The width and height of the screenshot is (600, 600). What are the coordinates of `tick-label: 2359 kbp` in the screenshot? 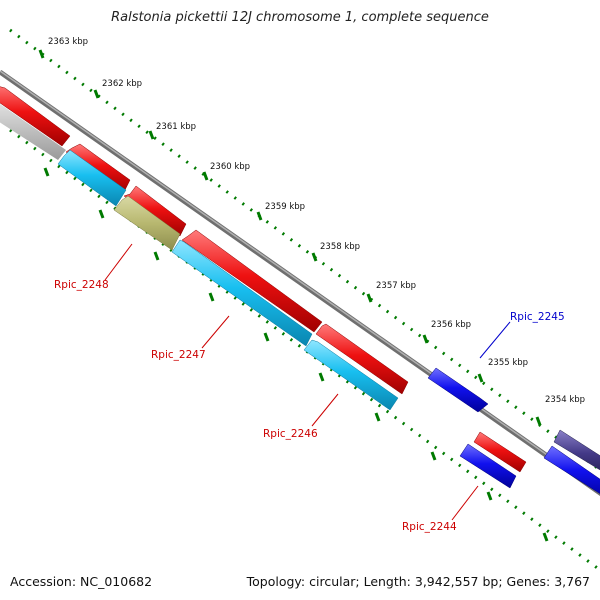 It's located at (285, 207).